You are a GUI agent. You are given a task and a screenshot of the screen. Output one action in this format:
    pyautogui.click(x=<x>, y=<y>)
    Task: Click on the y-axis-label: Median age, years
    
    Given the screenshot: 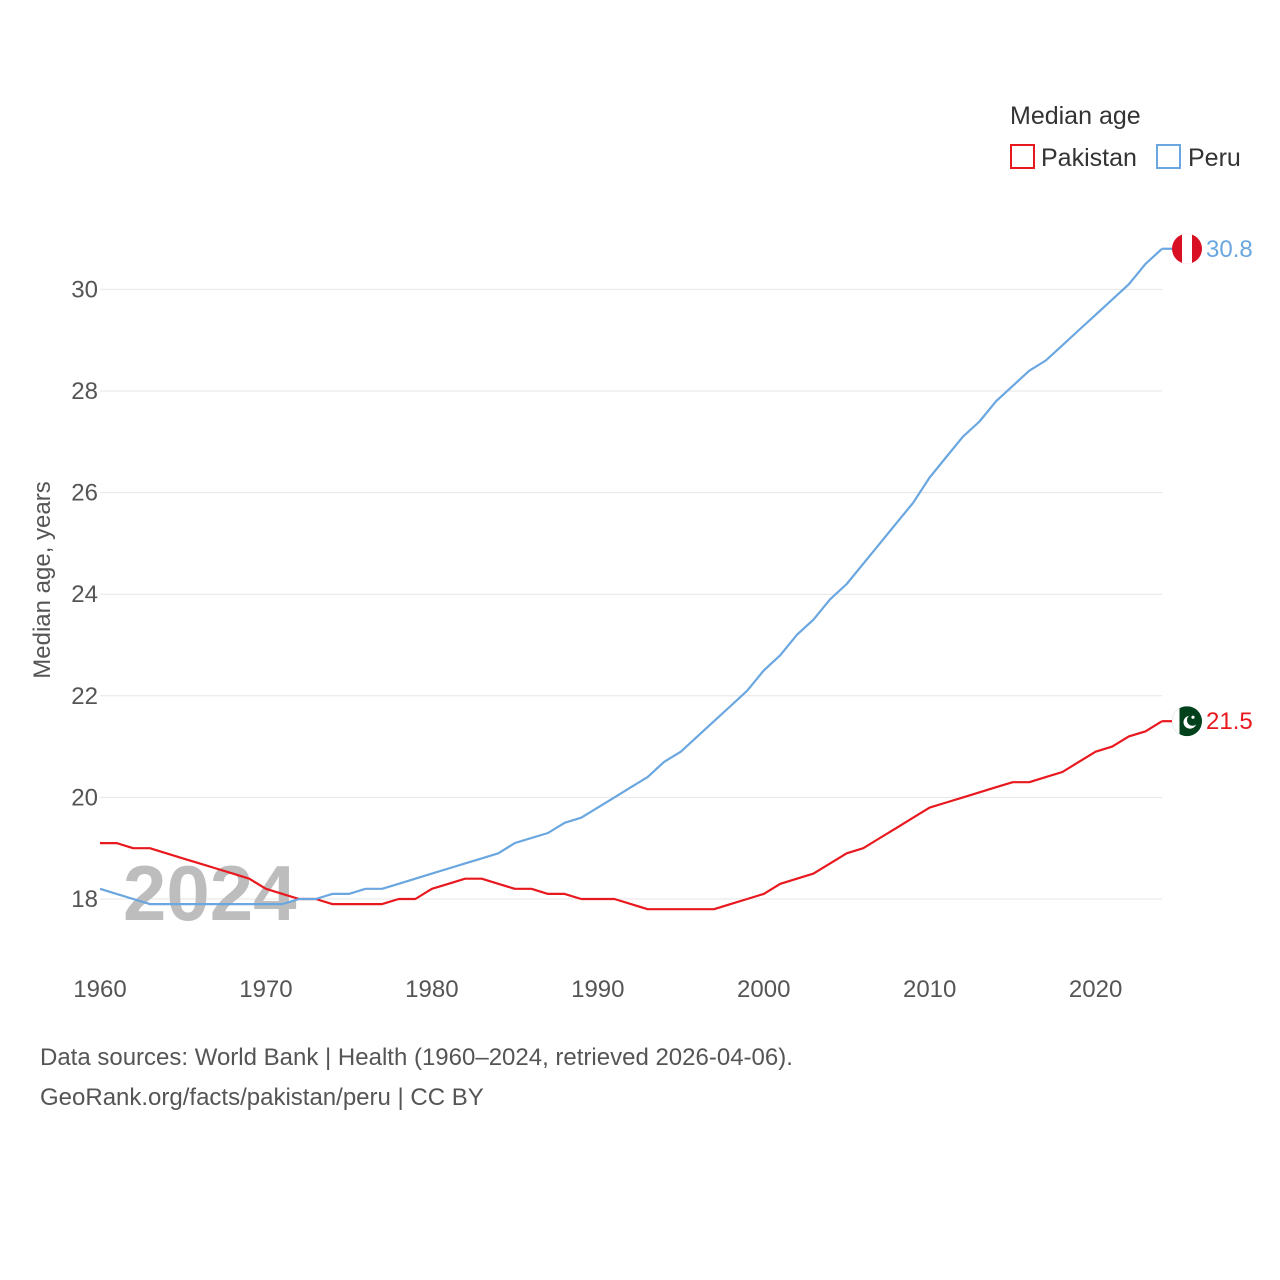 What is the action you would take?
    pyautogui.click(x=42, y=579)
    